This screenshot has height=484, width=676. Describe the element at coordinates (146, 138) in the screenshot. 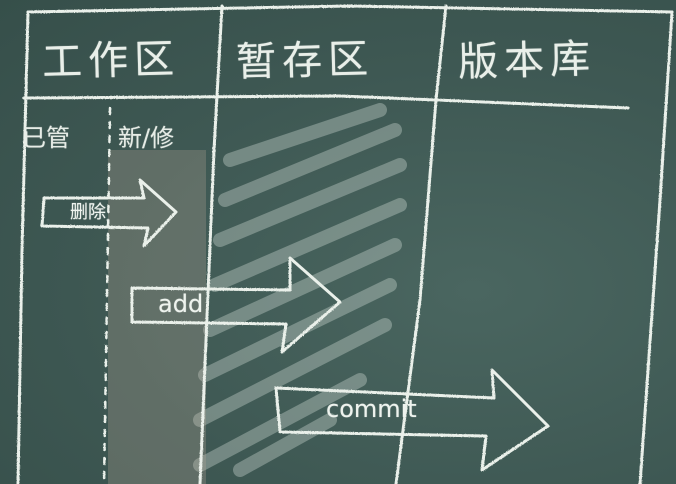

I see `label-new-modified: 新/修` at that location.